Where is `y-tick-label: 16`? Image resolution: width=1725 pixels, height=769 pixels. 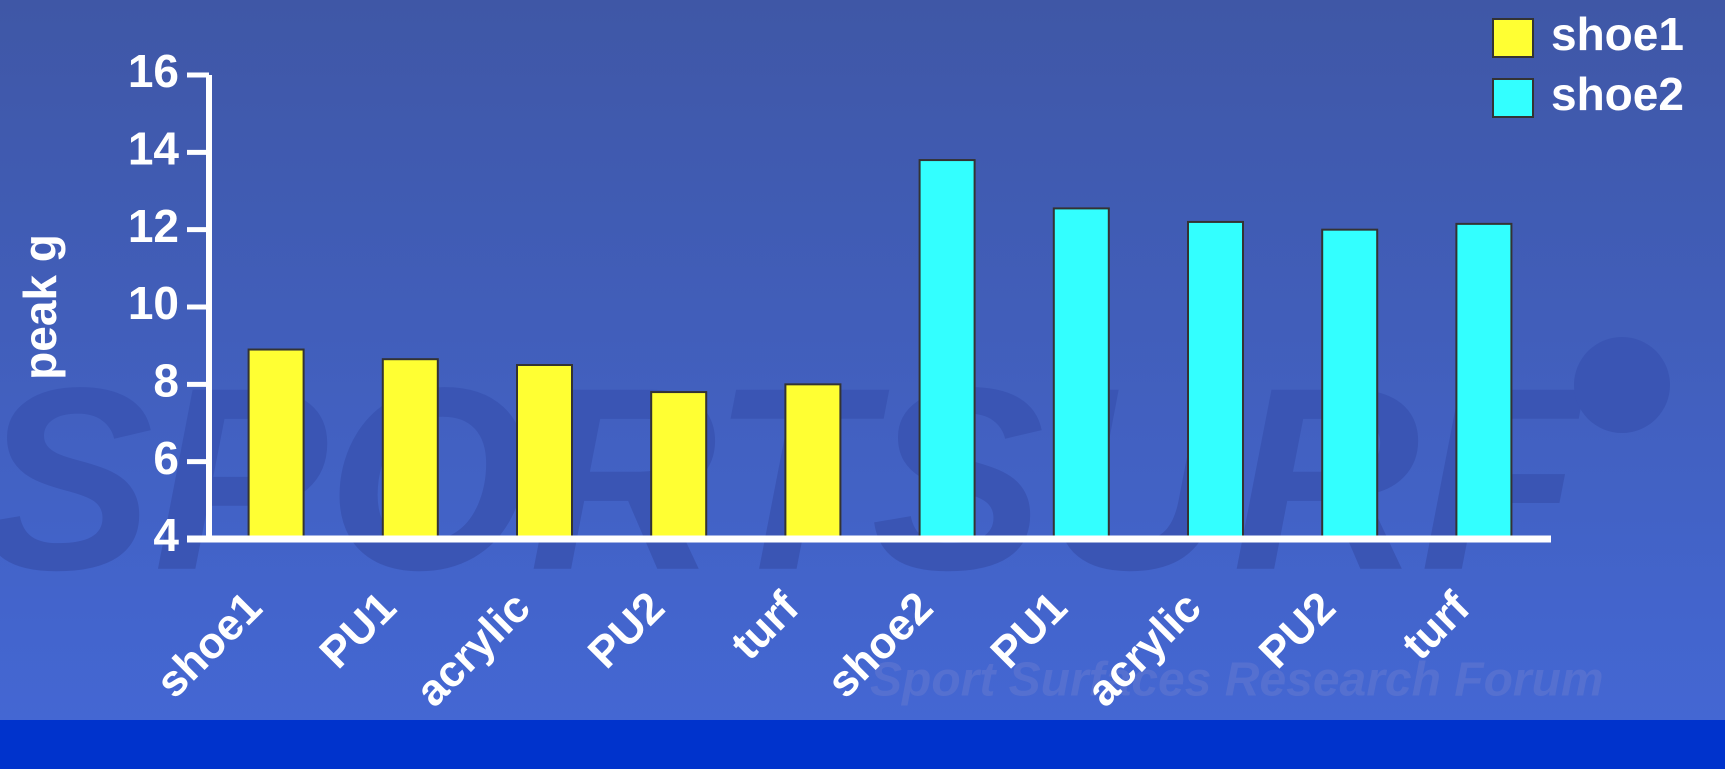
y-tick-label: 16 is located at coordinates (153, 71).